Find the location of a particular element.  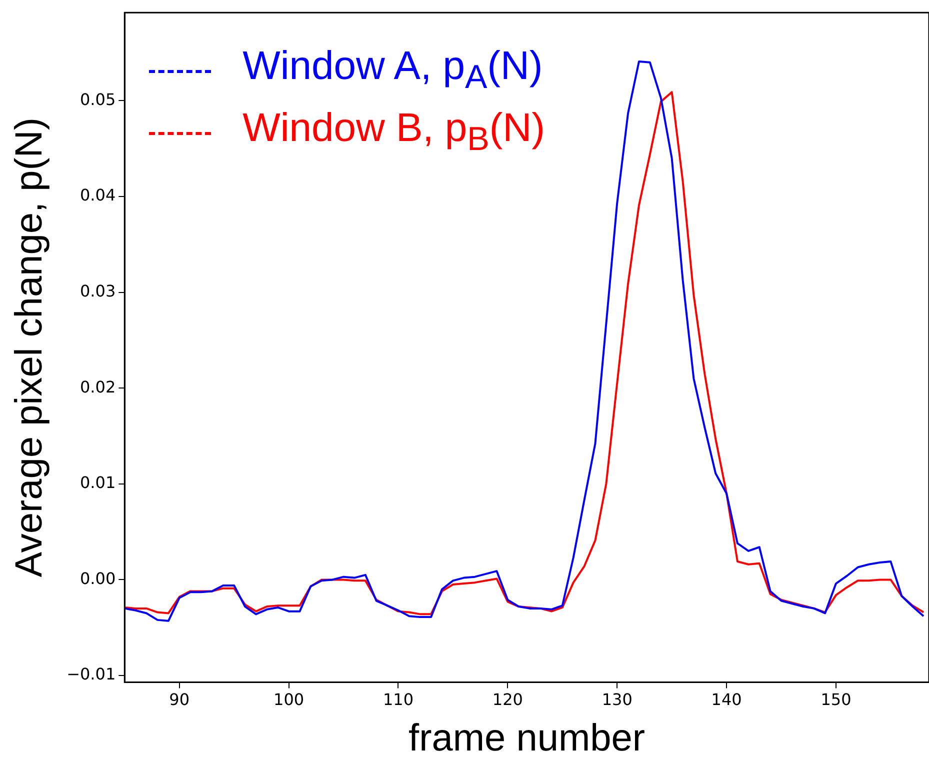

y-tick-label: 0.03 is located at coordinates (98, 290).